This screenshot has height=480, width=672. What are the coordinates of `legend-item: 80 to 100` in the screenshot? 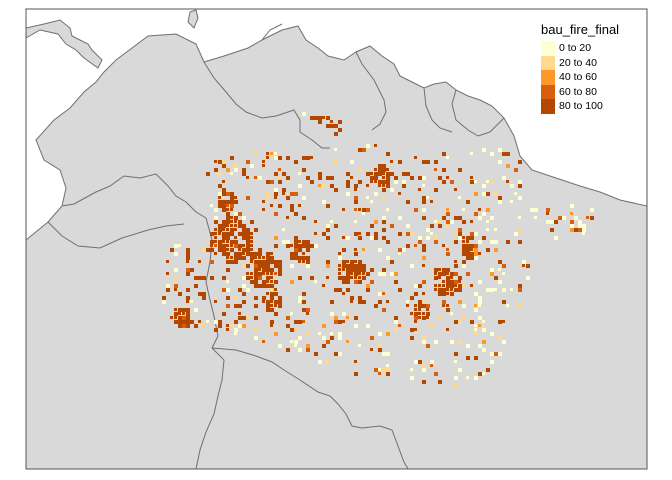 It's located at (580, 106).